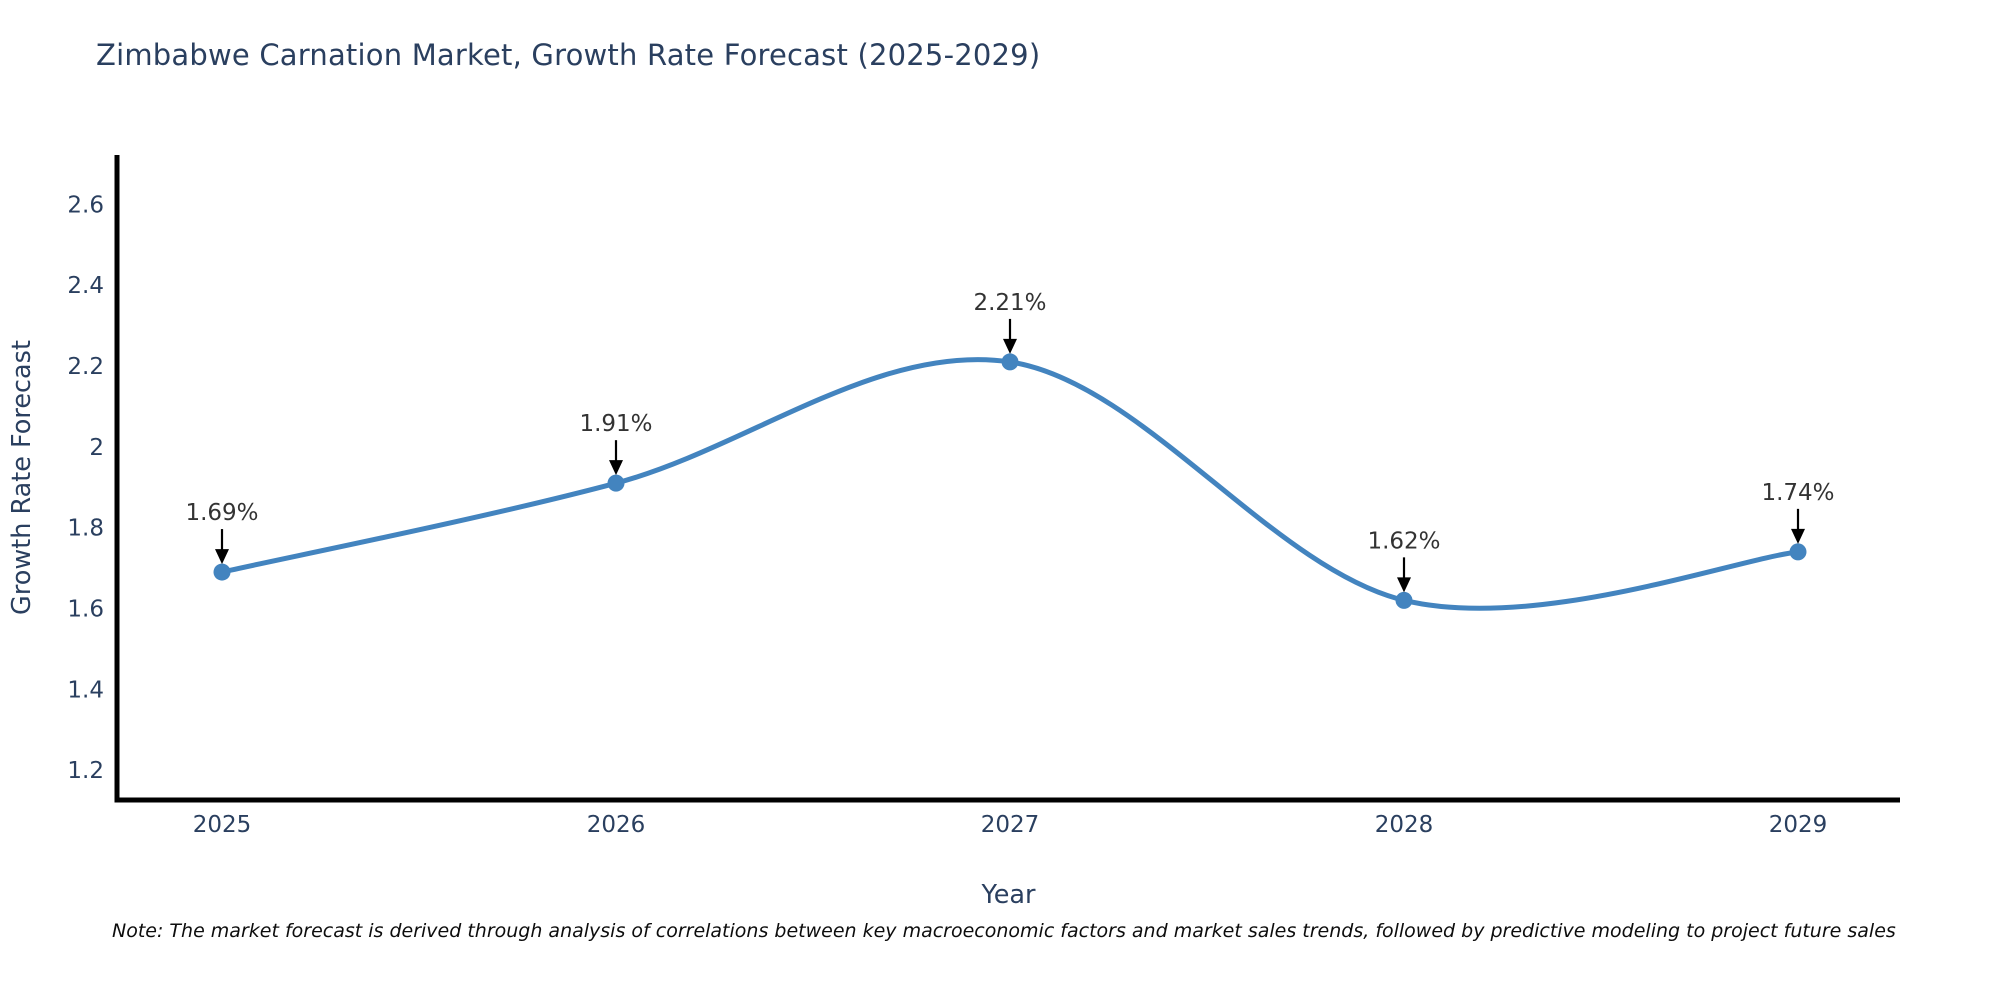 Image resolution: width=2000 pixels, height=1000 pixels. I want to click on data-point-label: 1.91%, so click(615, 424).